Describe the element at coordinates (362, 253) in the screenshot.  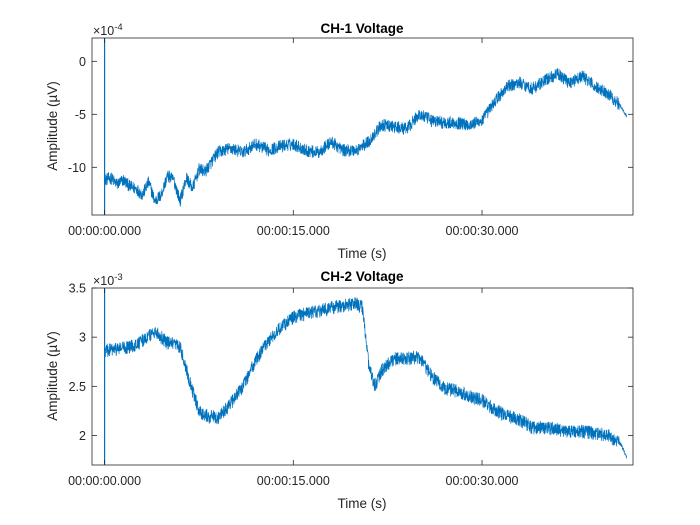
I see `ch1-x-axis-title: Time (s)` at that location.